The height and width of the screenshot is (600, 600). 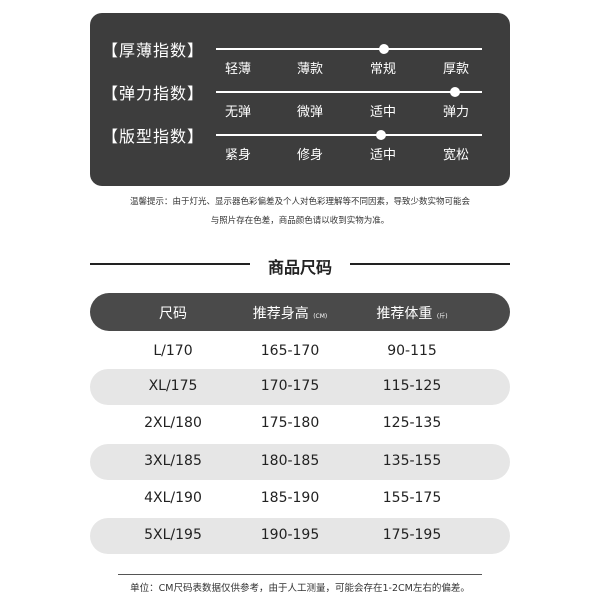 What do you see at coordinates (300, 221) in the screenshot?
I see `notice-line-2: 与照片存在色差，商品颜色请以收到实物为准。` at bounding box center [300, 221].